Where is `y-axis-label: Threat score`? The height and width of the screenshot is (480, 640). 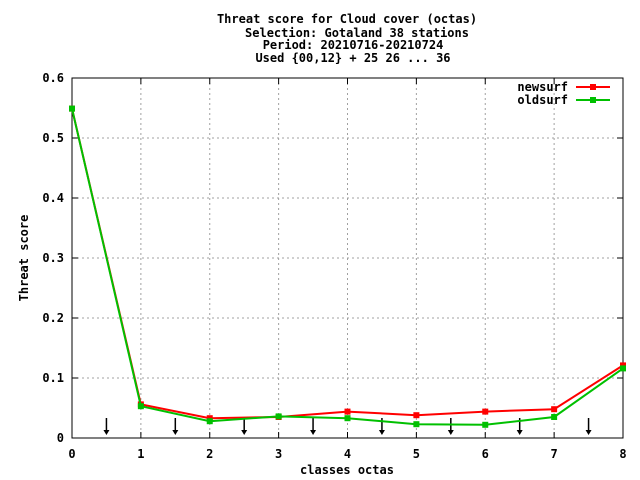
y-axis-label: Threat score is located at coordinates (24, 258).